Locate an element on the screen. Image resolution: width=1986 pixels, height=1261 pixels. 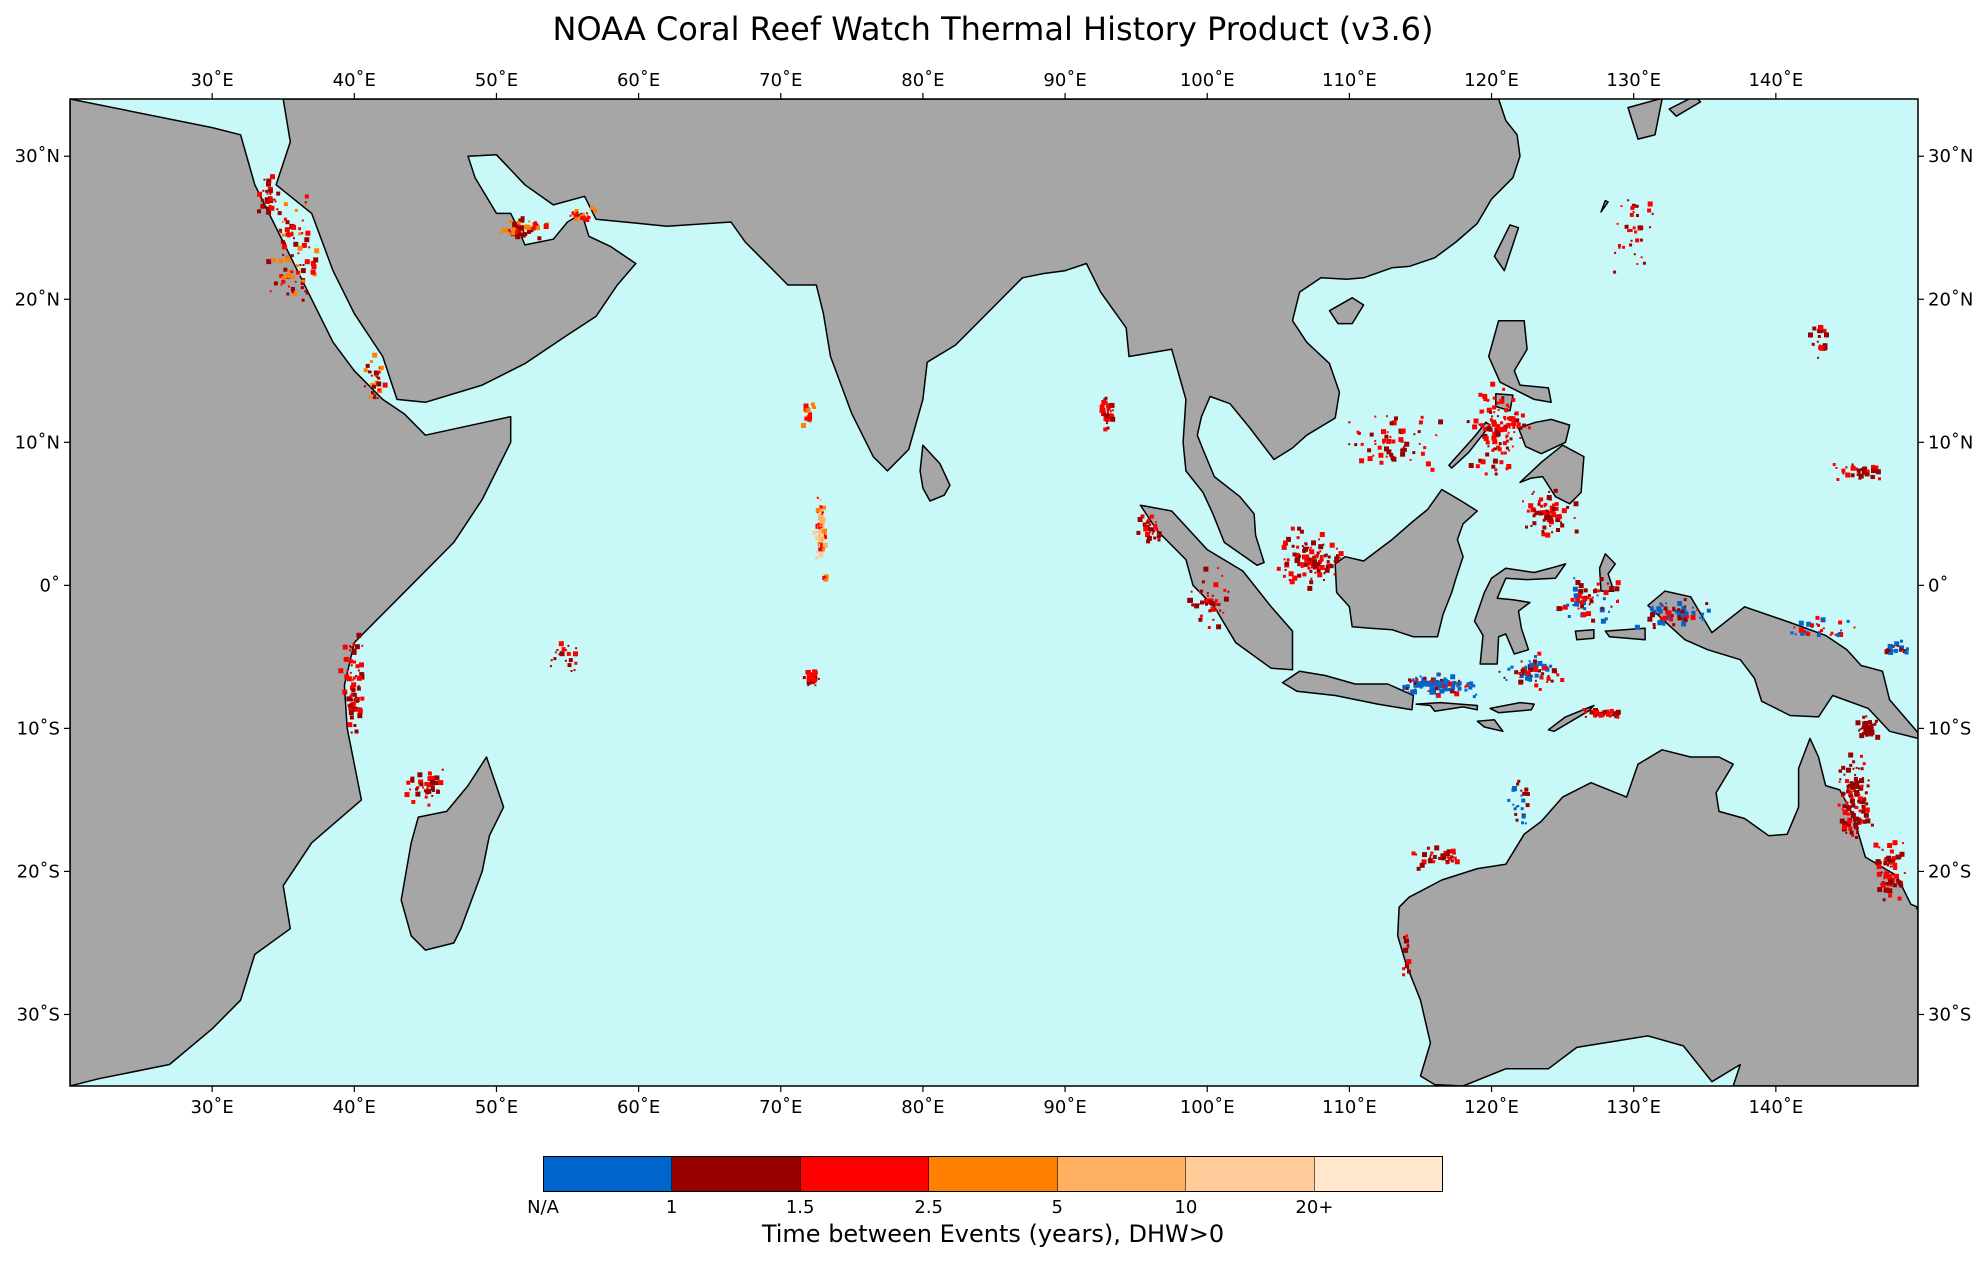
lat-tick-label-right: 30˚N is located at coordinates (1950, 156).